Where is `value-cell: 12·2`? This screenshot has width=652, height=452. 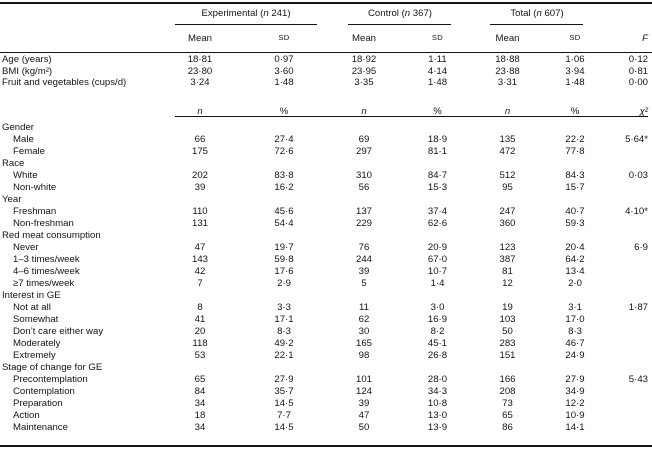 value-cell: 12·2 is located at coordinates (575, 403).